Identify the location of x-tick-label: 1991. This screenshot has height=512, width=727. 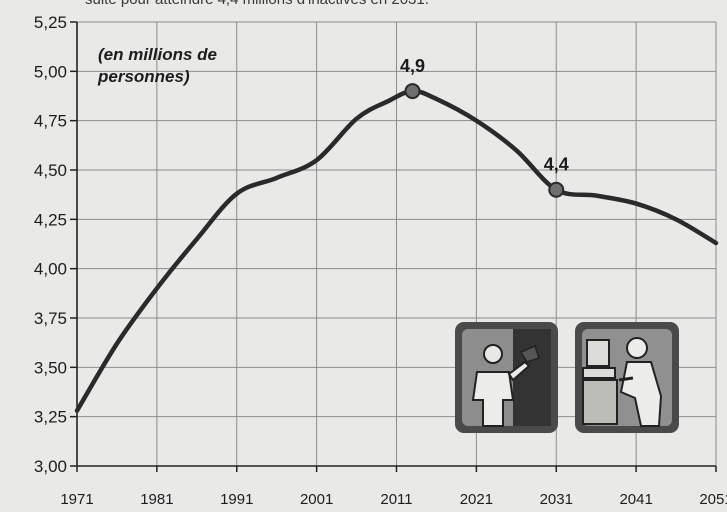
(236, 499).